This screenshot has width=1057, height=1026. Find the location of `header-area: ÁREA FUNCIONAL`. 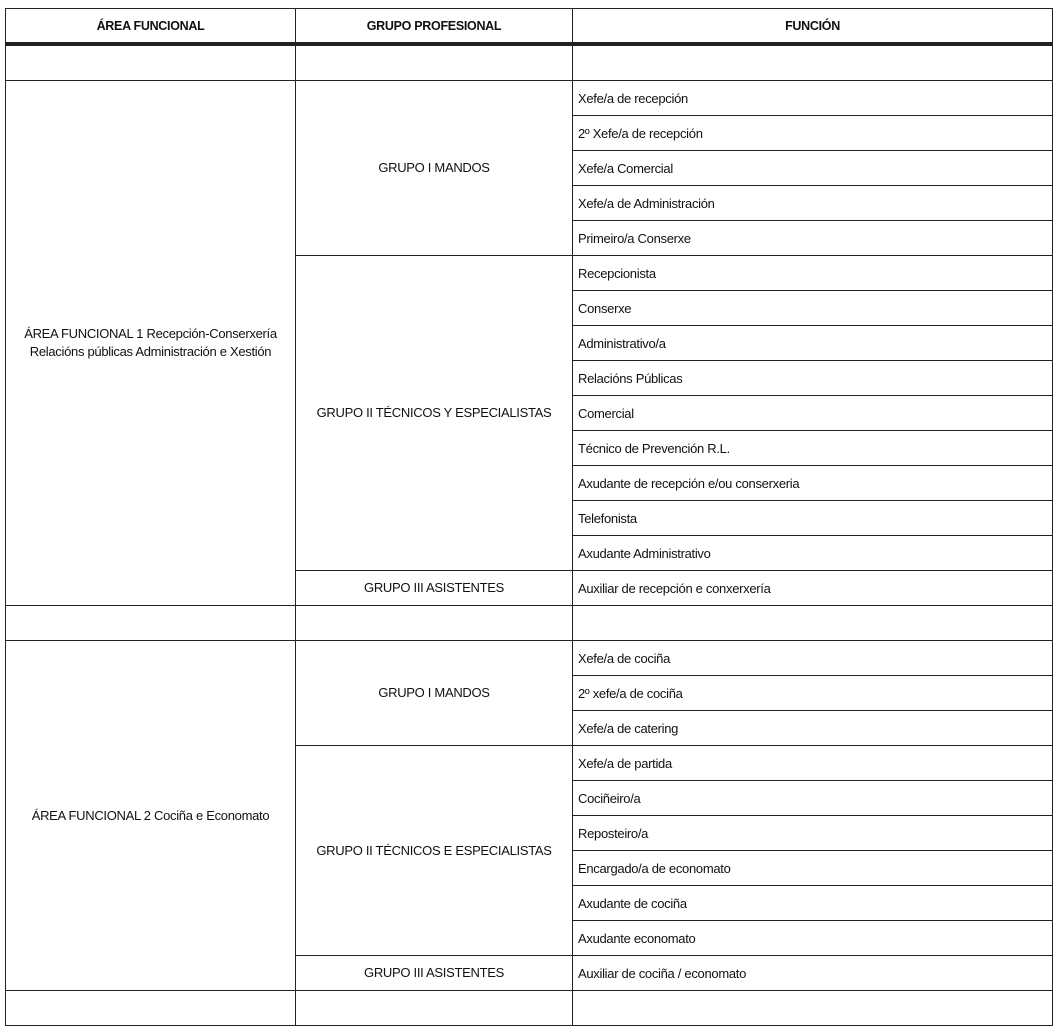

header-area: ÁREA FUNCIONAL is located at coordinates (150, 27).